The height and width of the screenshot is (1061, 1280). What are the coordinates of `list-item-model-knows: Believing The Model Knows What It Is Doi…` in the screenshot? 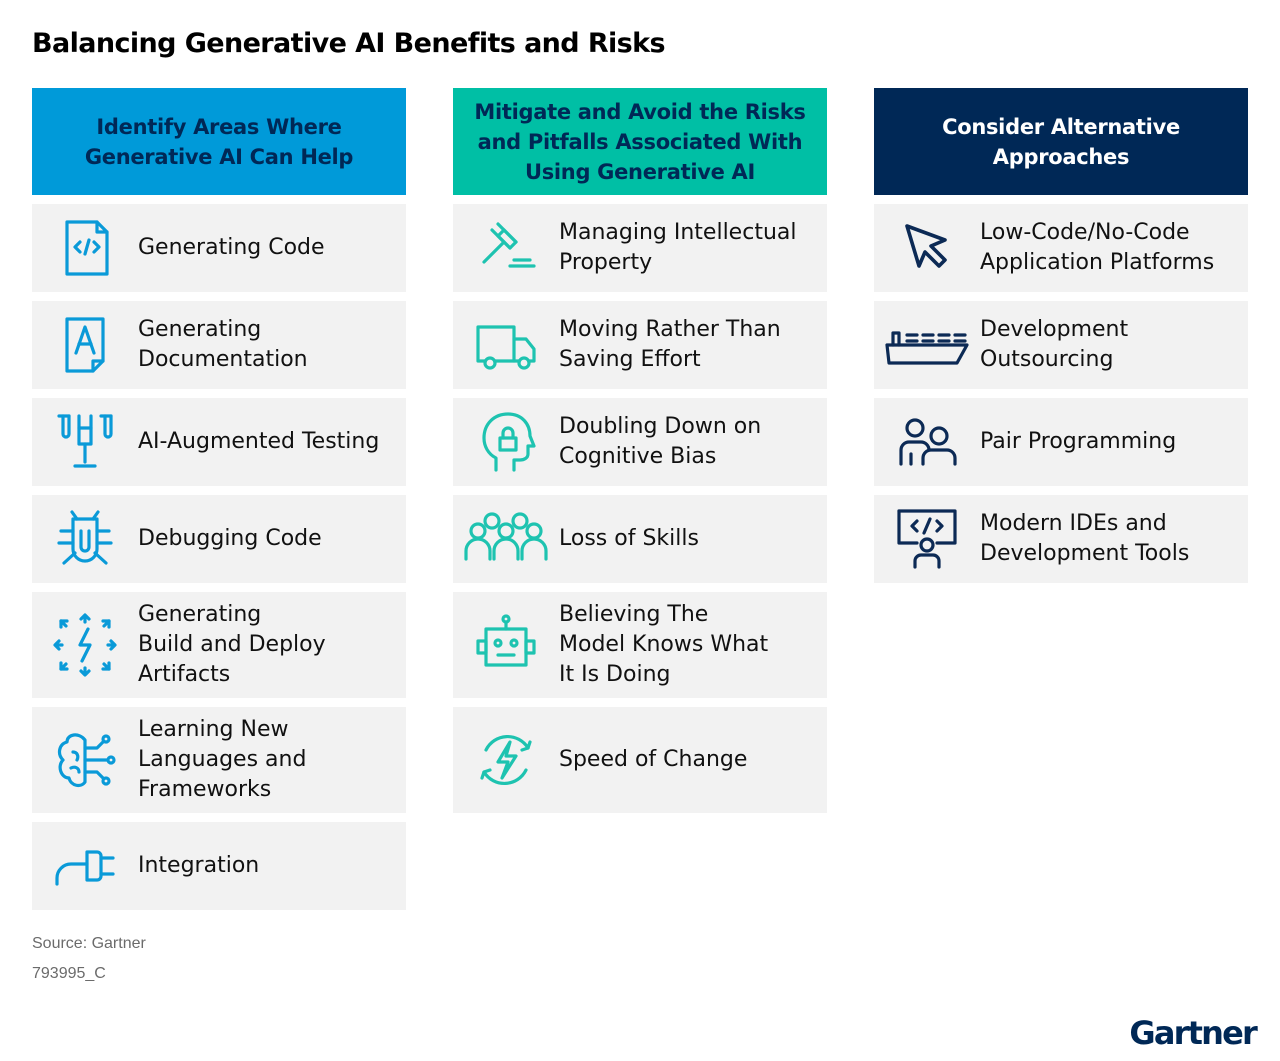 It's located at (640, 645).